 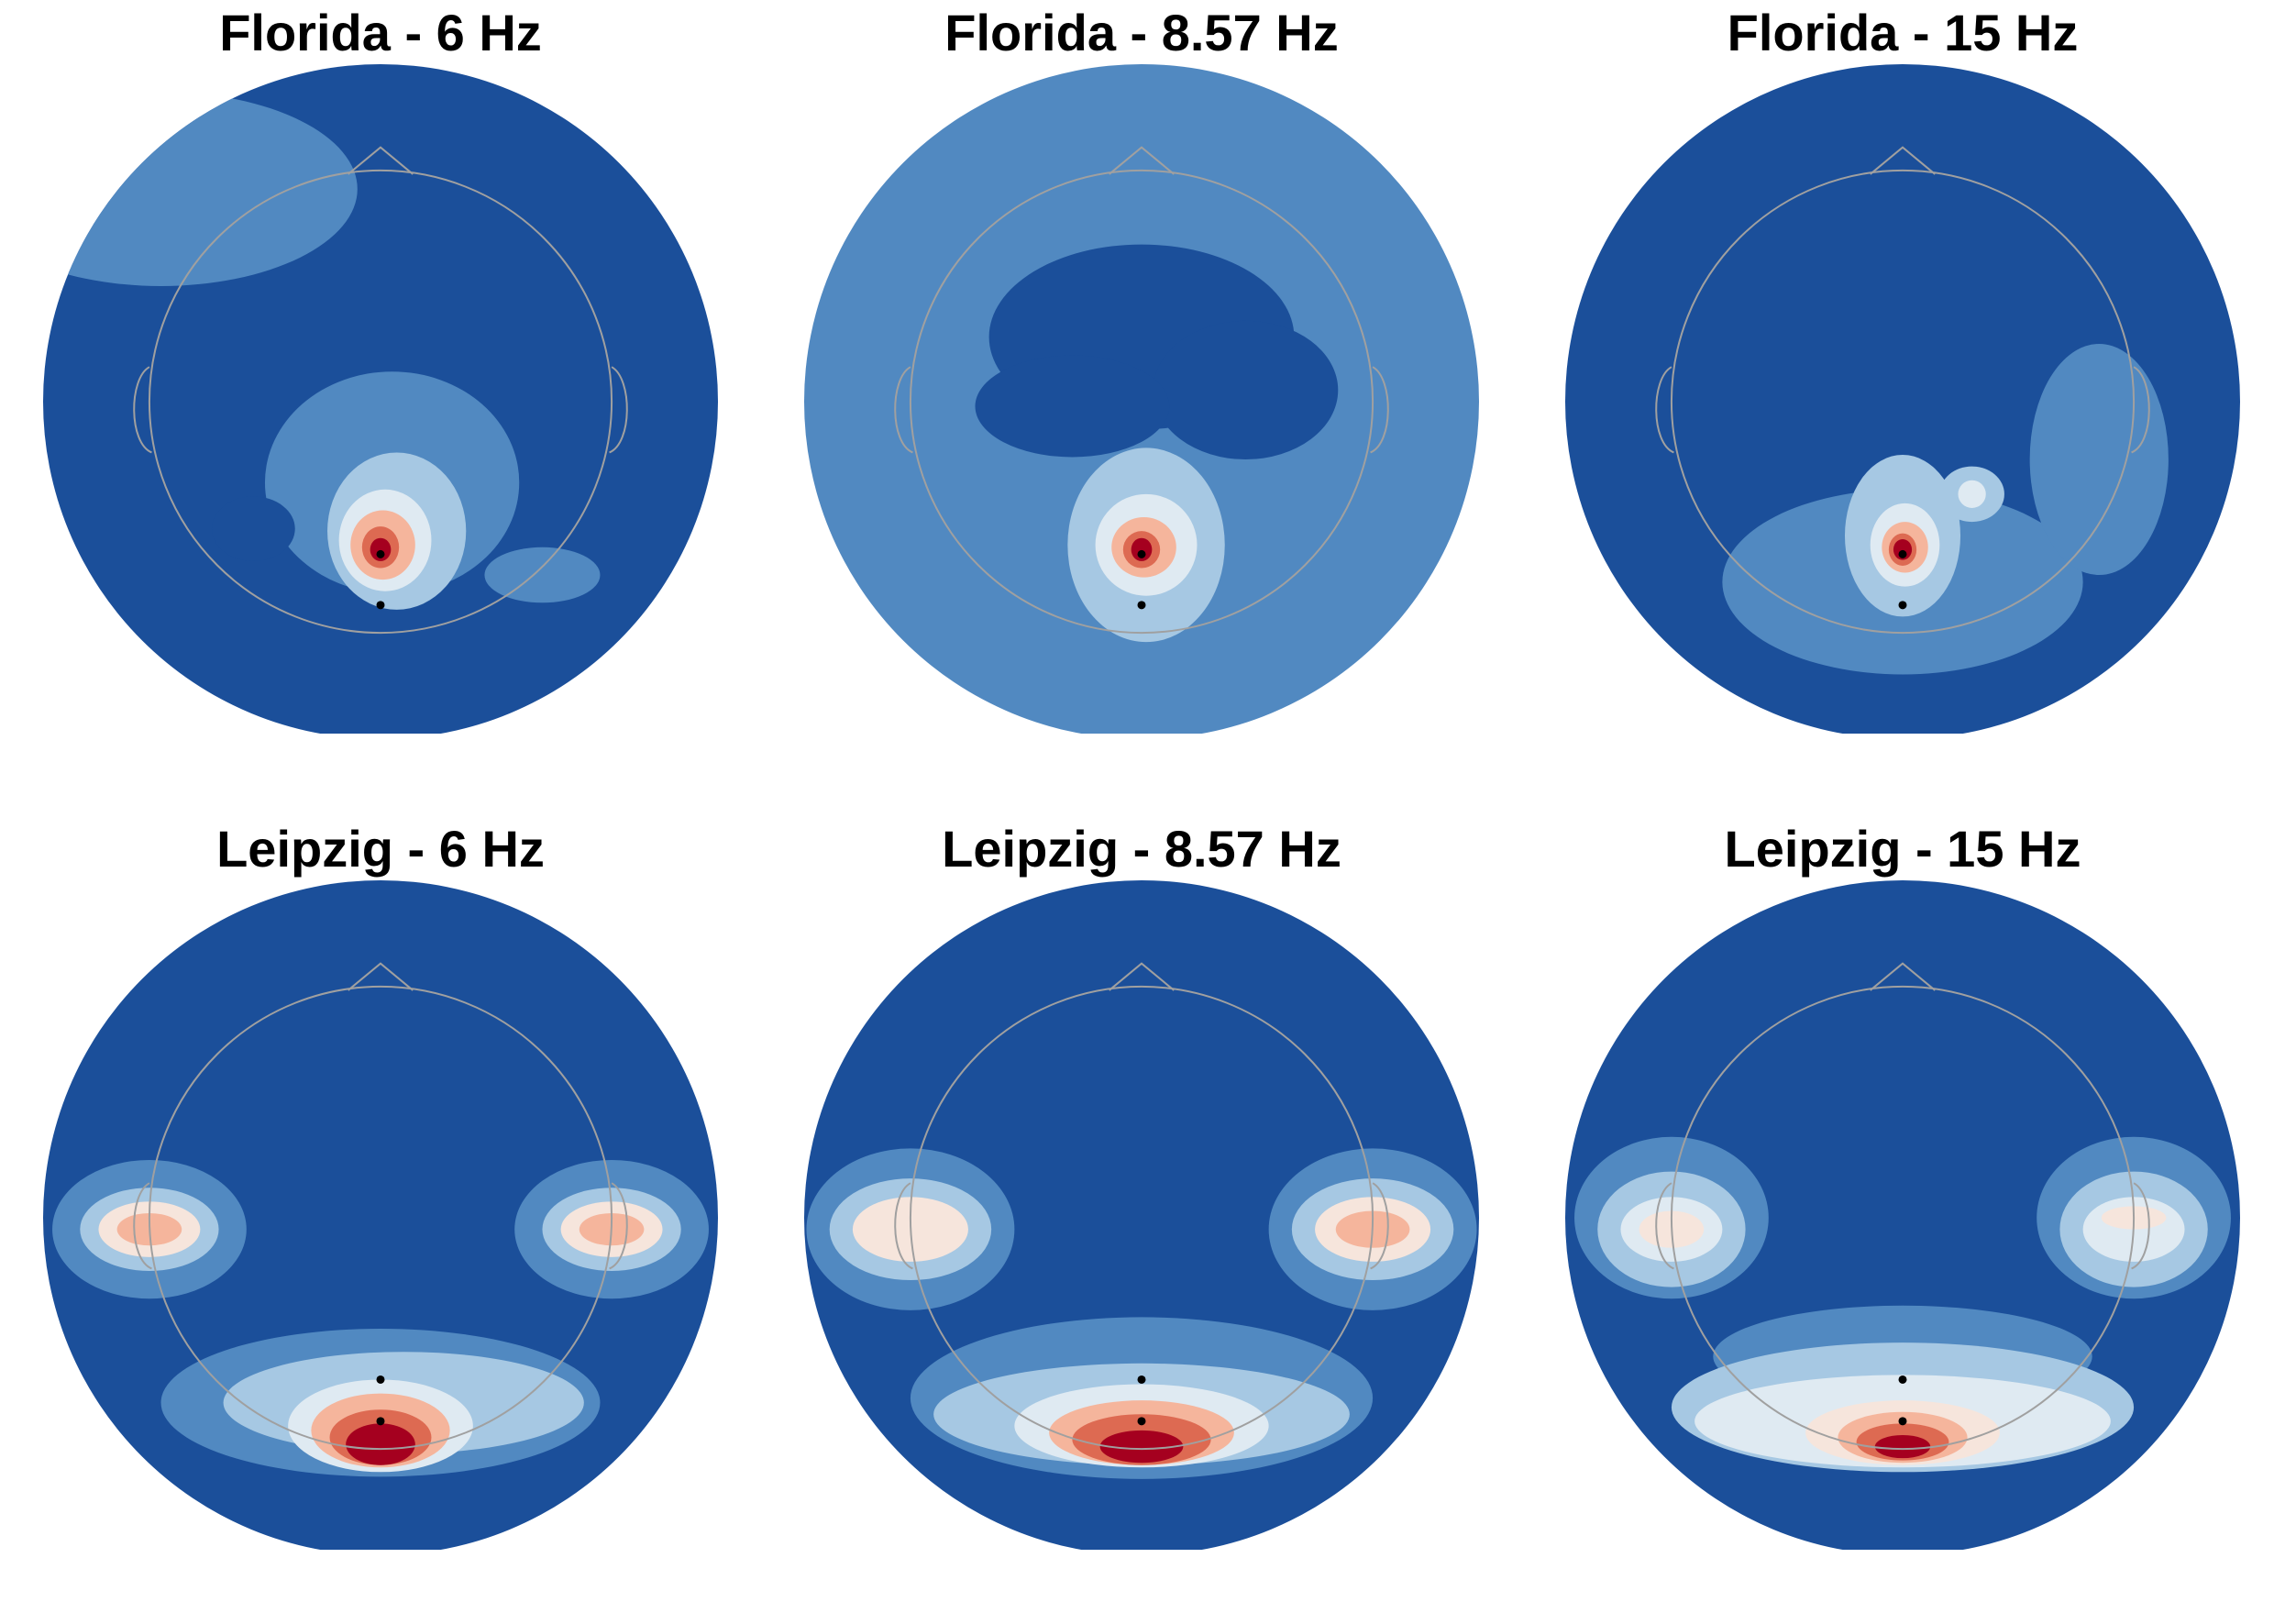 I want to click on topomap-panel: Leipzig - 8.57 Hz, so click(x=1142, y=1183).